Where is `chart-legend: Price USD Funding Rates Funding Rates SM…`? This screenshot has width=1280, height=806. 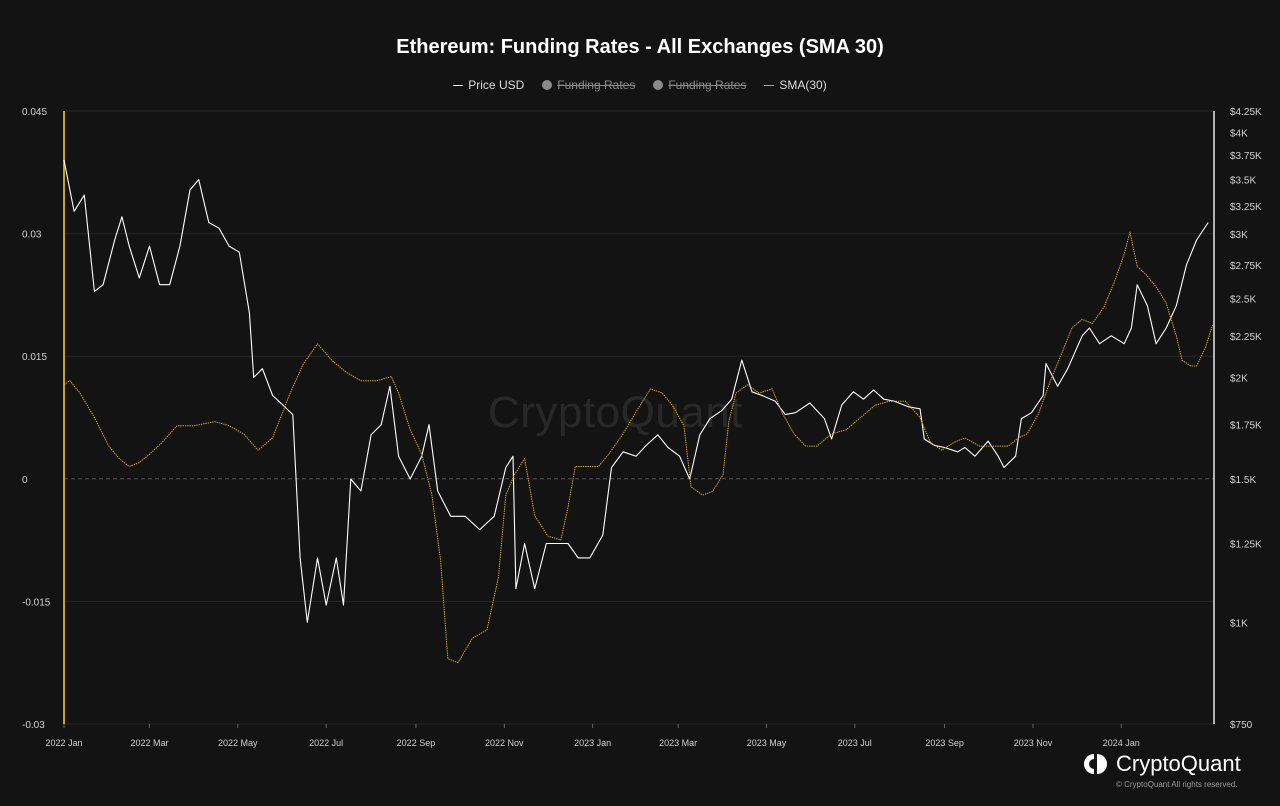
chart-legend: Price USD Funding Rates Funding Rates SM… is located at coordinates (640, 85).